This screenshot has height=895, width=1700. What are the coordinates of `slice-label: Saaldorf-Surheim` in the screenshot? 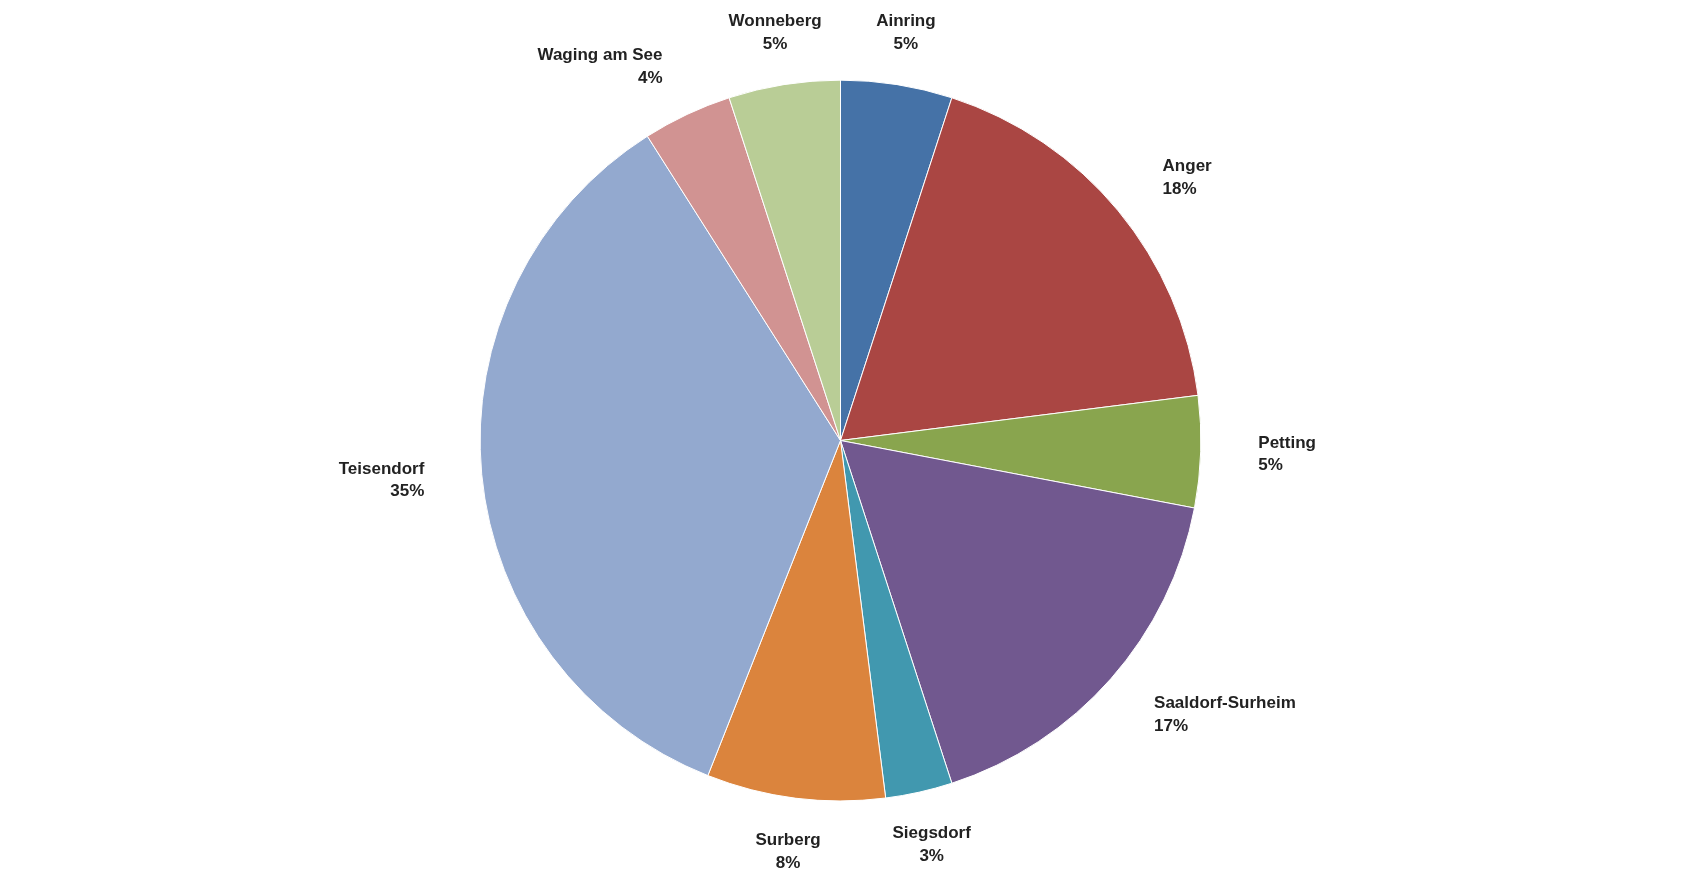 It's located at (1225, 703).